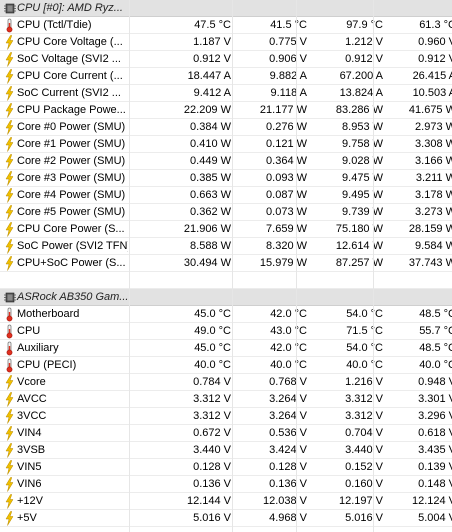 Image resolution: width=452 pixels, height=532 pixels. What do you see at coordinates (29, 483) in the screenshot?
I see `sensor-label: VIN6` at bounding box center [29, 483].